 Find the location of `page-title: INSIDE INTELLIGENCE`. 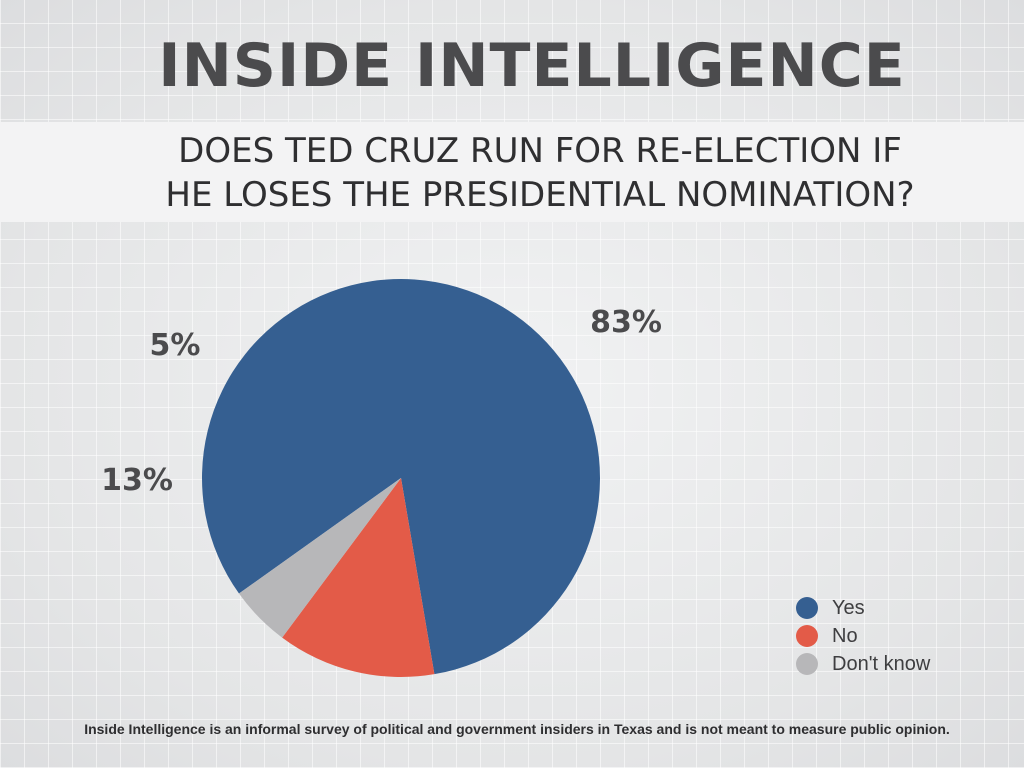

page-title: INSIDE INTELLIGENCE is located at coordinates (532, 66).